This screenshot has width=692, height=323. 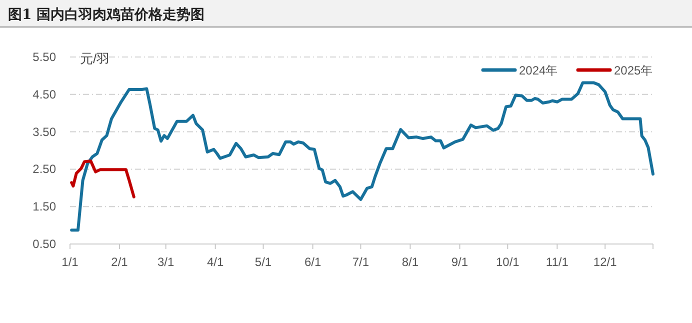 What do you see at coordinates (263, 262) in the screenshot?
I see `x-tick-label: 5/1` at bounding box center [263, 262].